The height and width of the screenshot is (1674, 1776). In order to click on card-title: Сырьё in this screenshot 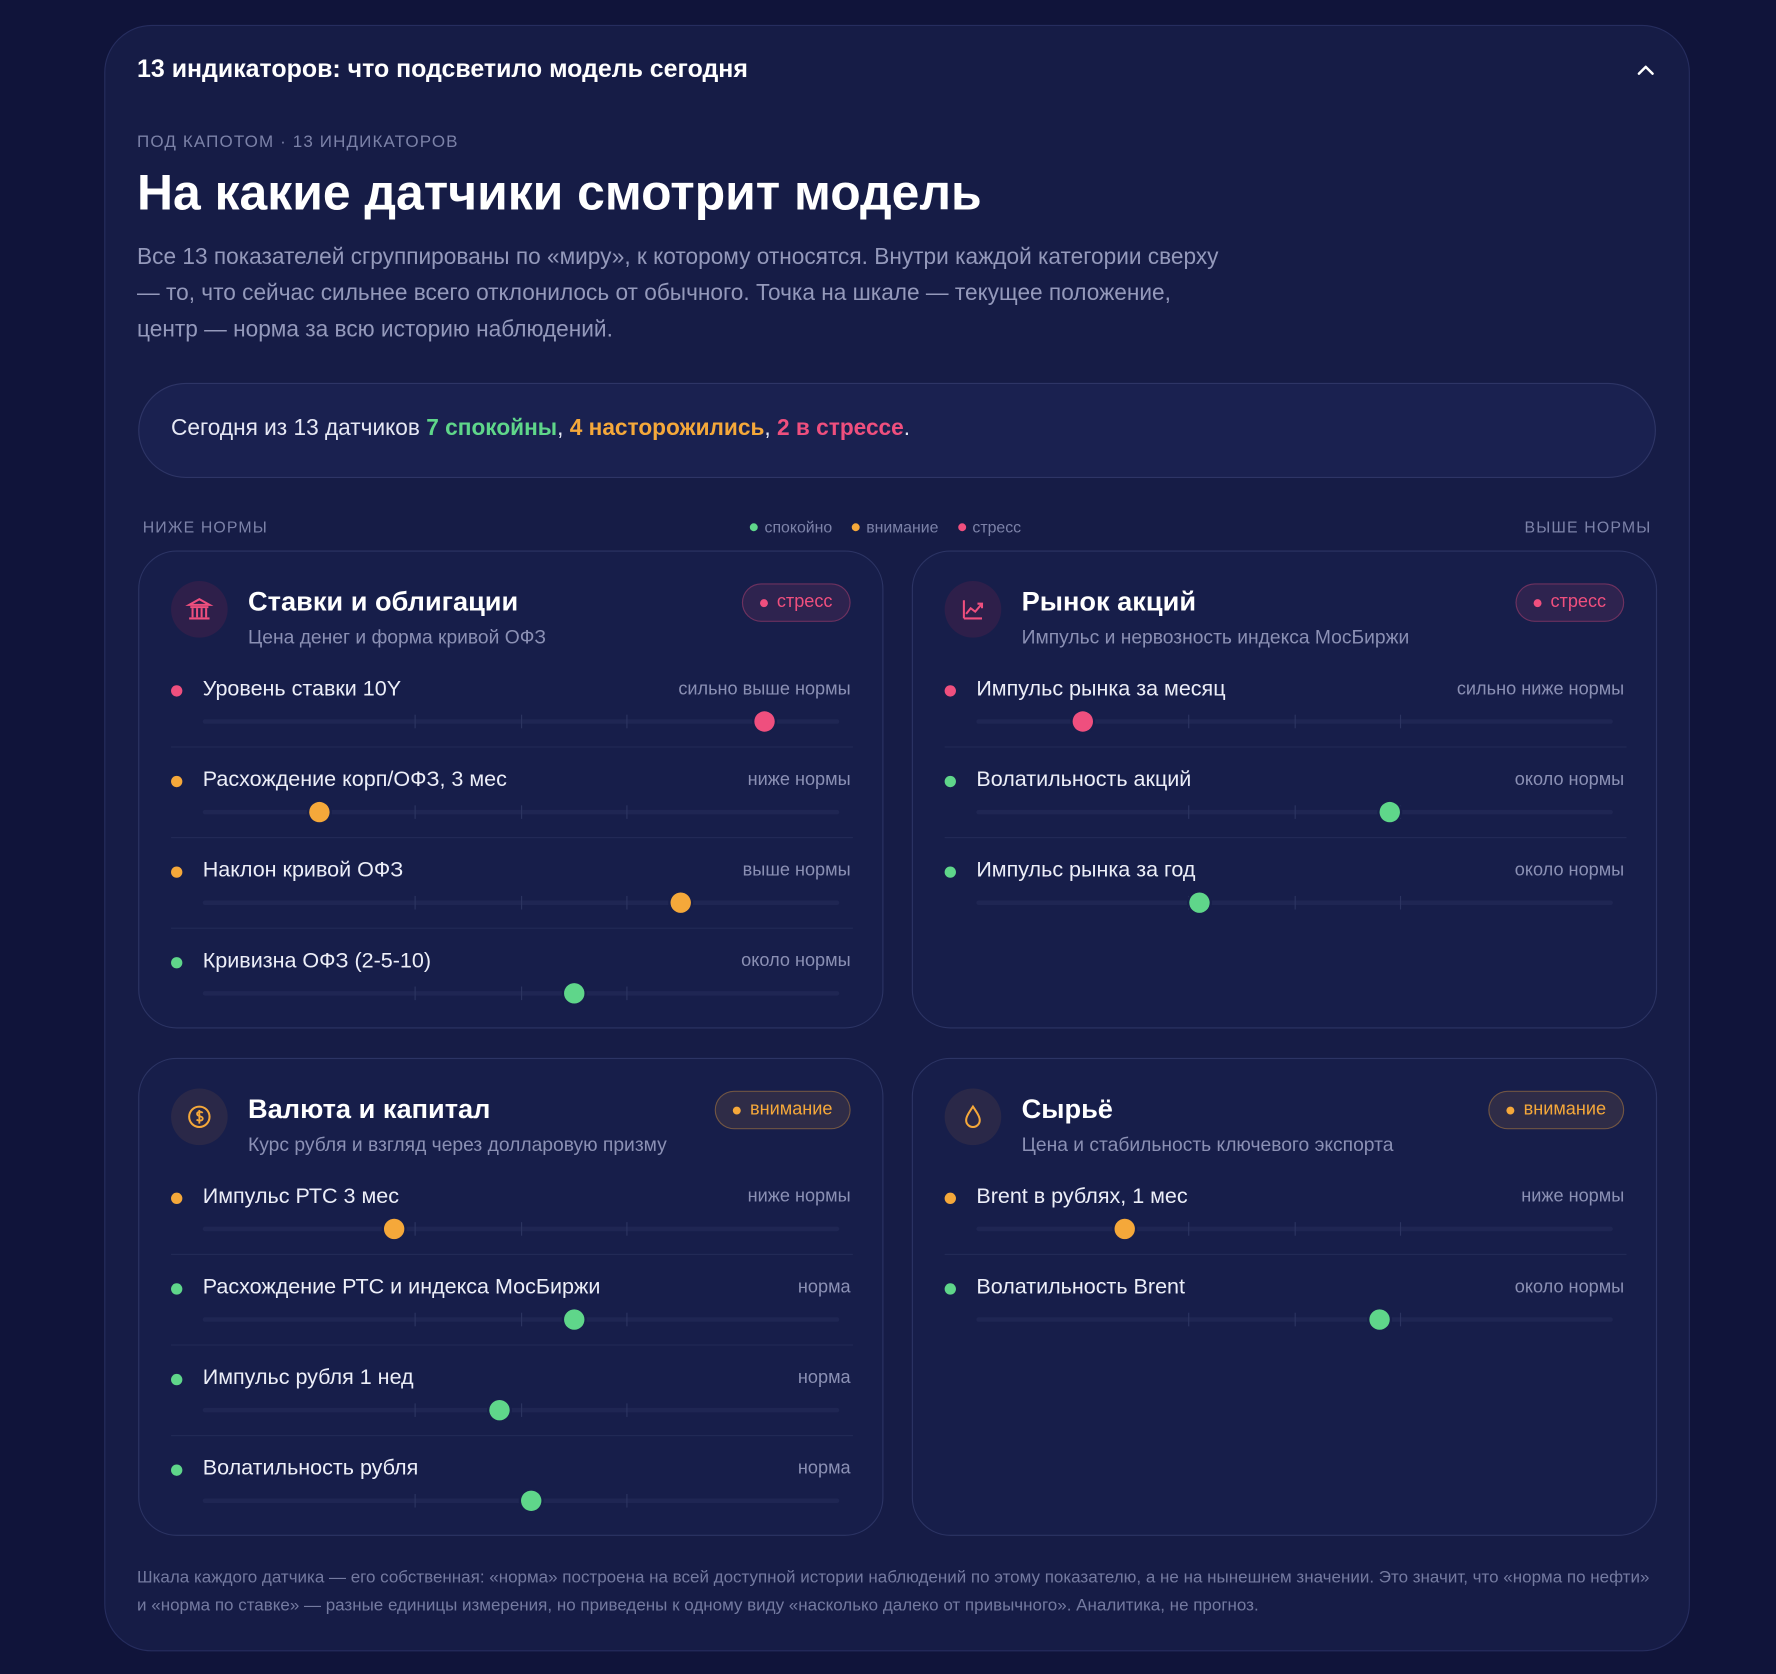, I will do `click(1067, 1109)`.